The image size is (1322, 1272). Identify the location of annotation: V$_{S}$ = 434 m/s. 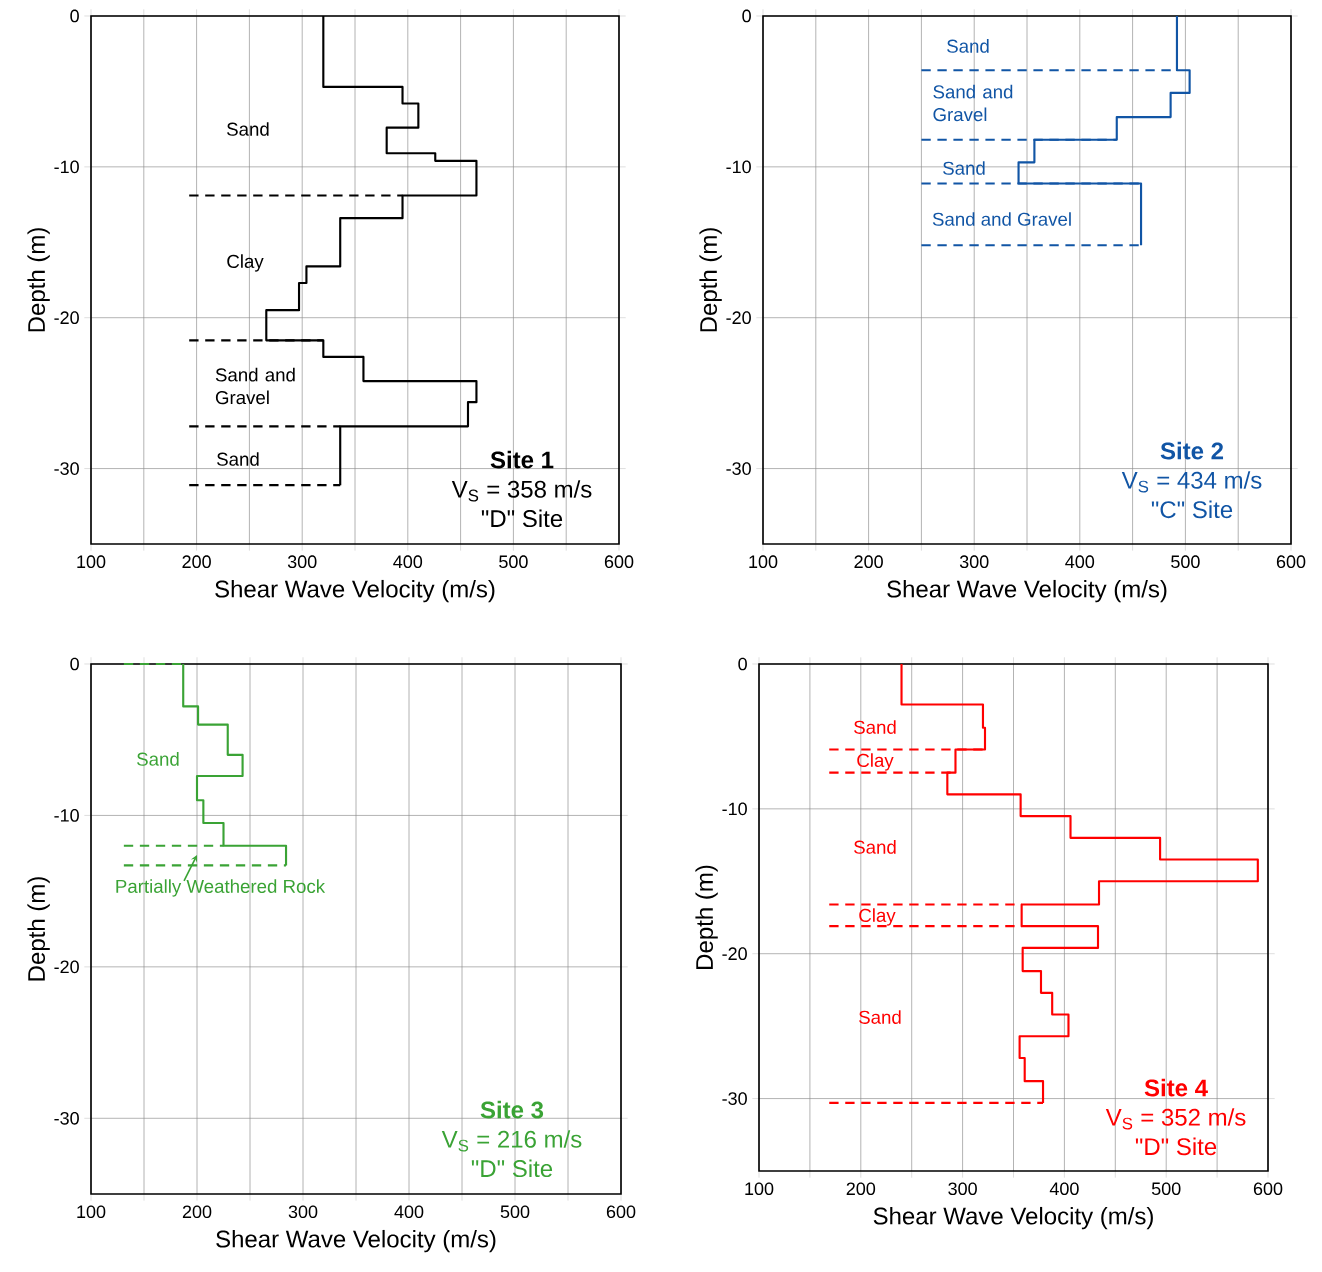
(1191, 482).